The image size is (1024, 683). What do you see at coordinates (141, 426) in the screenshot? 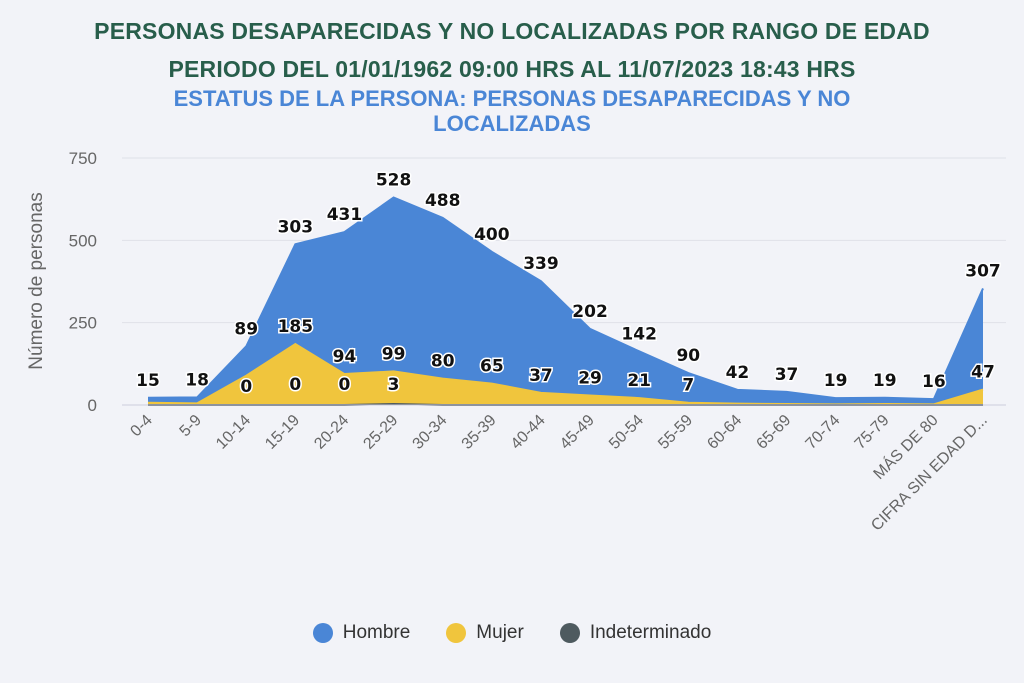
I see `x-tick-label-0: 0-4` at bounding box center [141, 426].